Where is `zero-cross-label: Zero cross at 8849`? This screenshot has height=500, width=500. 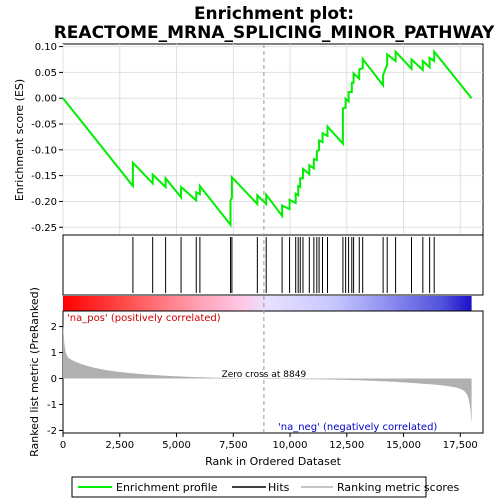 zero-cross-label: Zero cross at 8849 is located at coordinates (264, 375).